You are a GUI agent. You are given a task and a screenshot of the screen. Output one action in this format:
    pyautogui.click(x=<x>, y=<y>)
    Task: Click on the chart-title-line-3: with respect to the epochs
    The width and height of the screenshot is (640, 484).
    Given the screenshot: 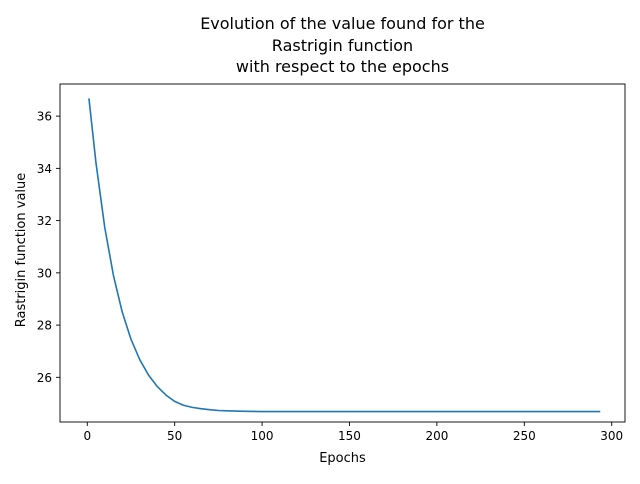 What is the action you would take?
    pyautogui.click(x=342, y=66)
    